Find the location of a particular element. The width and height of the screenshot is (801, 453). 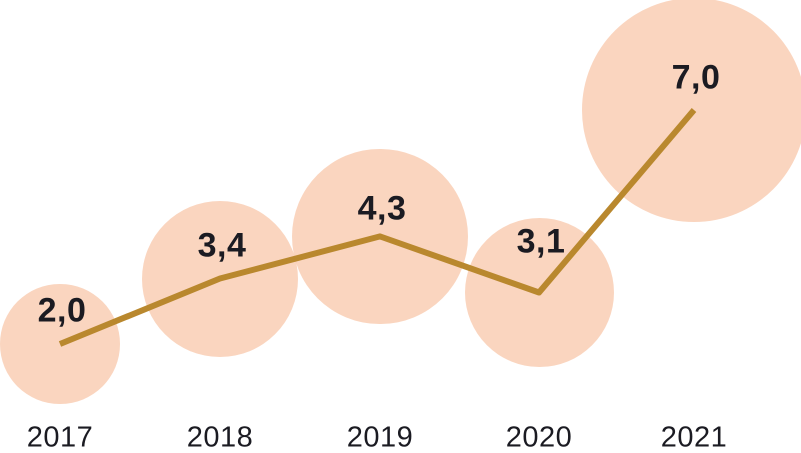

x-tick-2017: 2017 is located at coordinates (60, 437).